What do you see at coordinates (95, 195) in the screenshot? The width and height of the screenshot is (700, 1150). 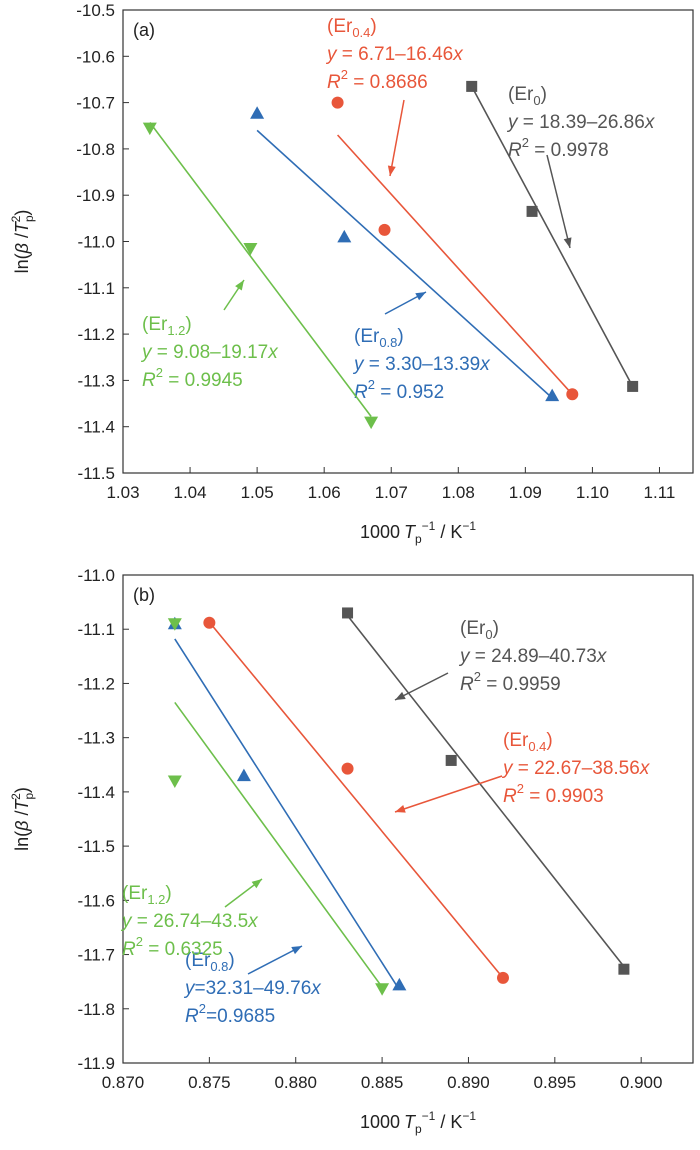 I see `y-tick-label: -10.9` at bounding box center [95, 195].